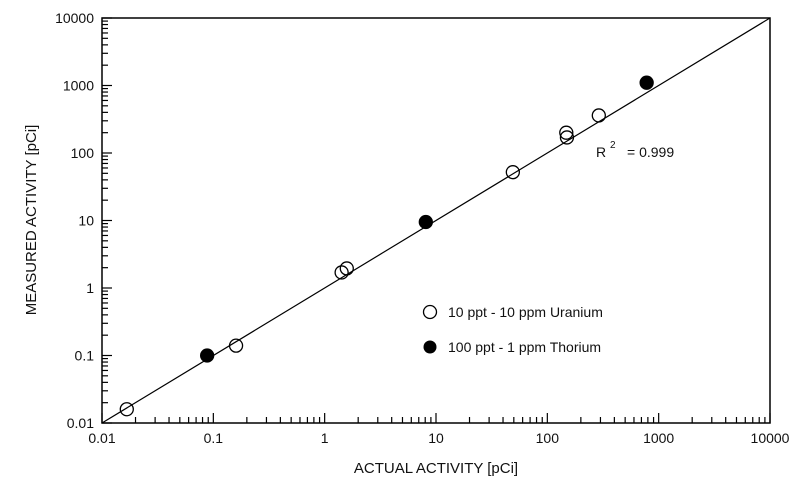 Image resolution: width=800 pixels, height=498 pixels. I want to click on r2-superscript: 2, so click(613, 145).